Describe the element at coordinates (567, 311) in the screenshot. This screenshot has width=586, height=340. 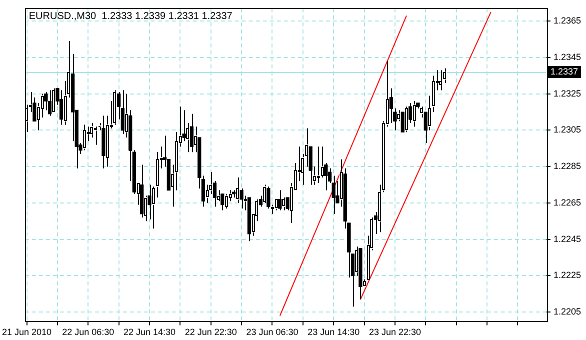
I see `y-tick-label: 1.2205` at that location.